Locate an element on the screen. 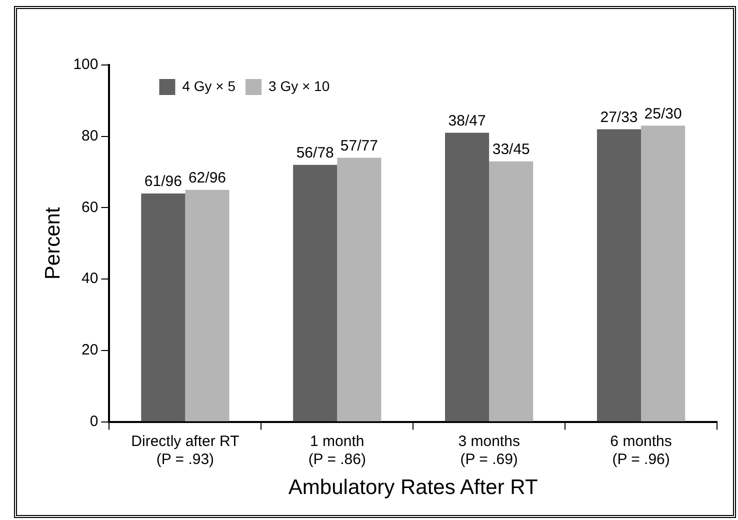 This screenshot has height=520, width=738. data-label: 38/47 is located at coordinates (467, 121).